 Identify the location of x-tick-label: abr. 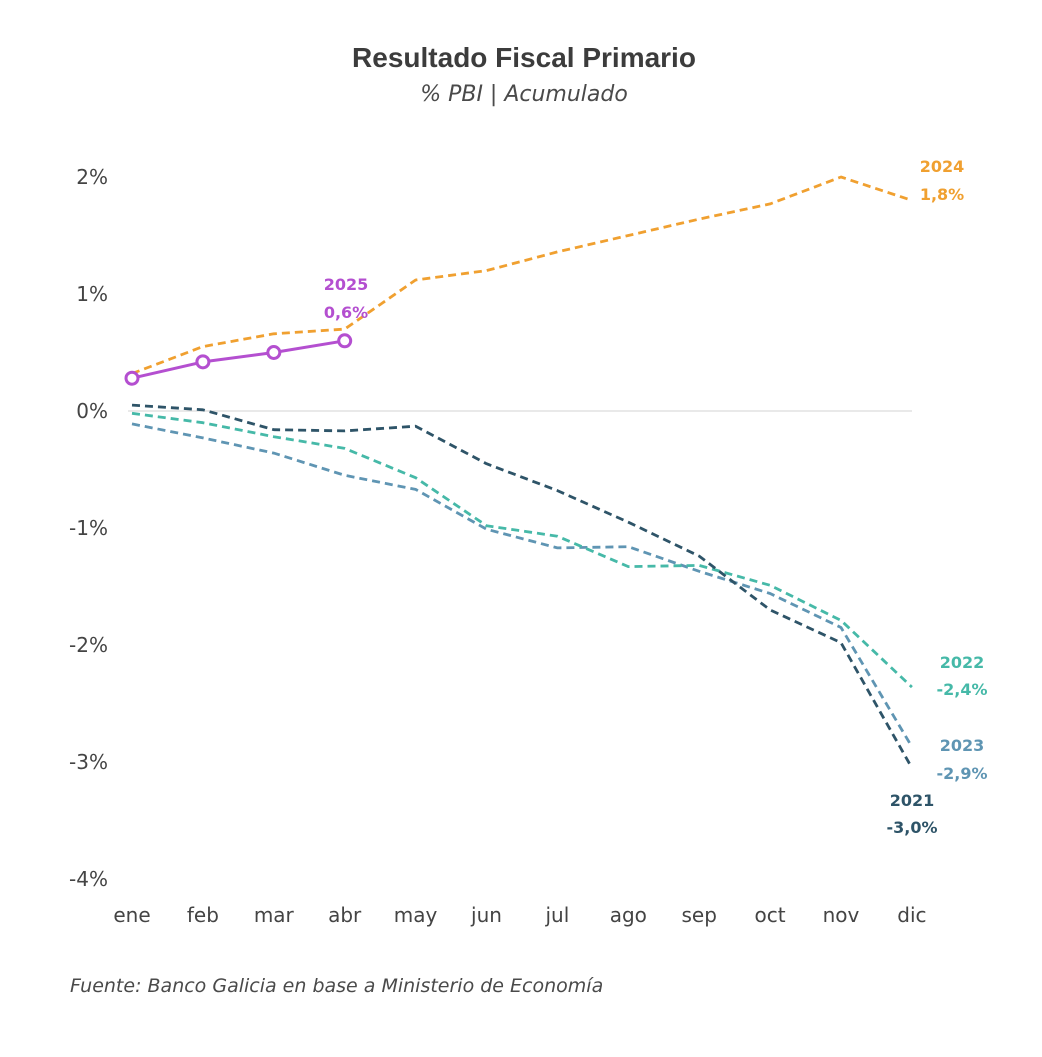
(345, 915).